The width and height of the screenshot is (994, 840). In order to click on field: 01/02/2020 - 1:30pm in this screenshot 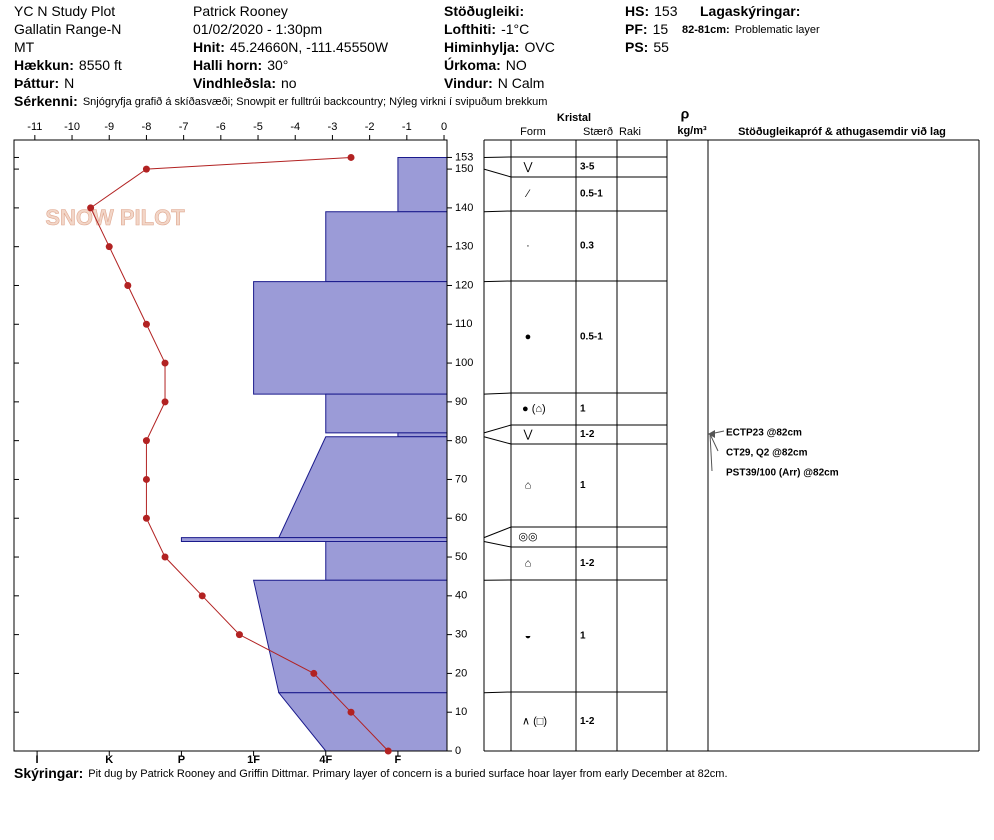, I will do `click(257, 29)`.